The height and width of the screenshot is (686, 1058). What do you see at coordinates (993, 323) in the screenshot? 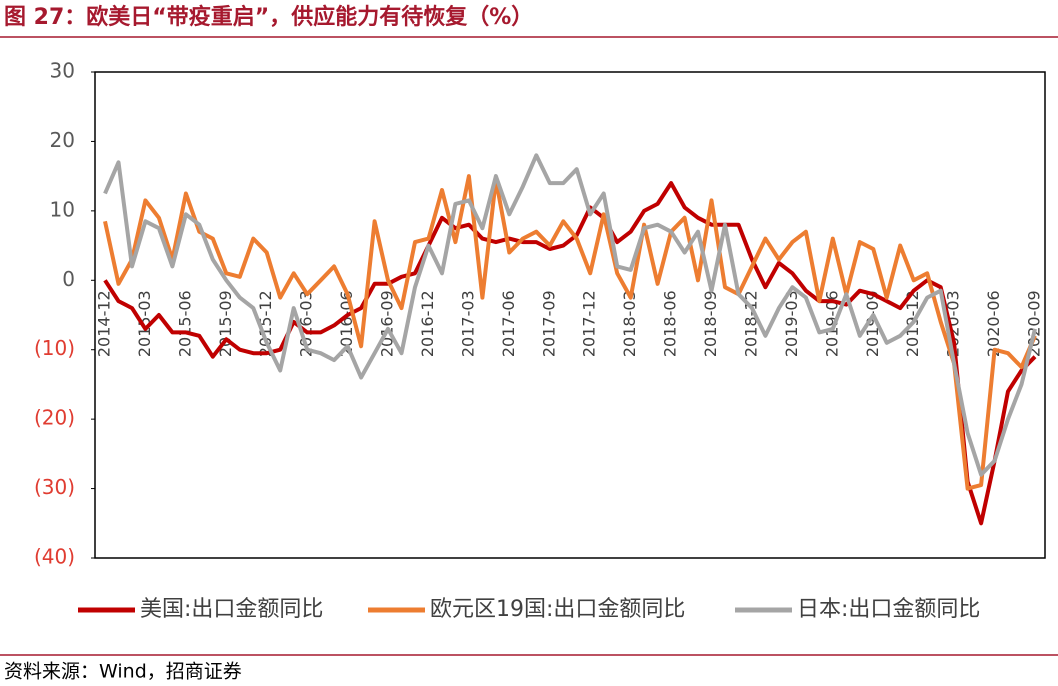
I see `x-tick-label: 2020-06` at bounding box center [993, 323].